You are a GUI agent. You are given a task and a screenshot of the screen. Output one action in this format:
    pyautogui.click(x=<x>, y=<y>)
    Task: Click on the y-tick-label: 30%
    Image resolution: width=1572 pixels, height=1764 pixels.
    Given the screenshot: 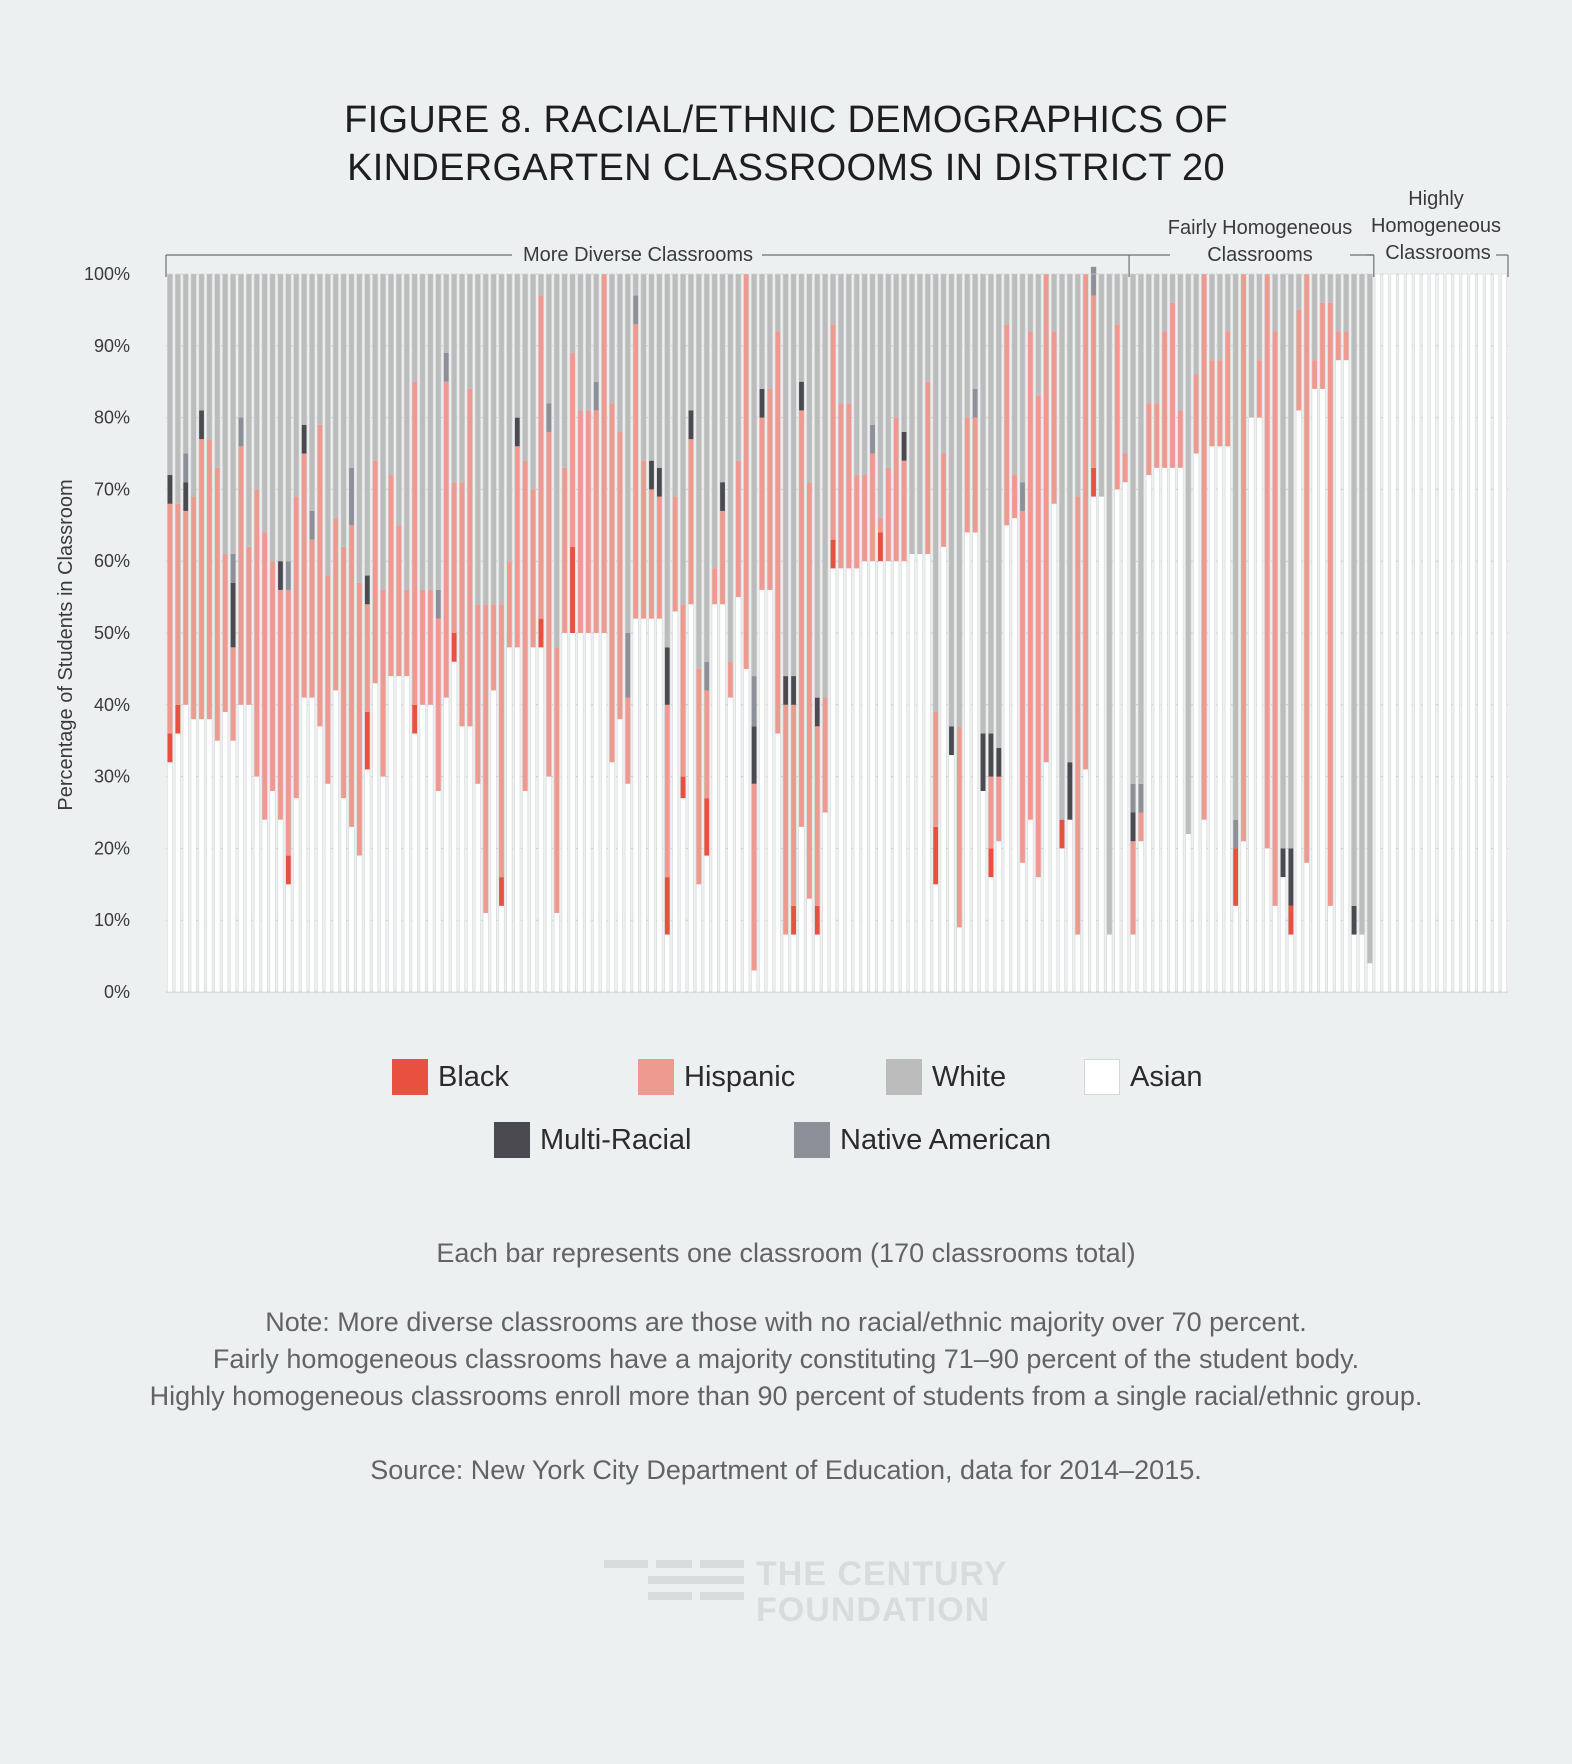 What is the action you would take?
    pyautogui.click(x=112, y=777)
    